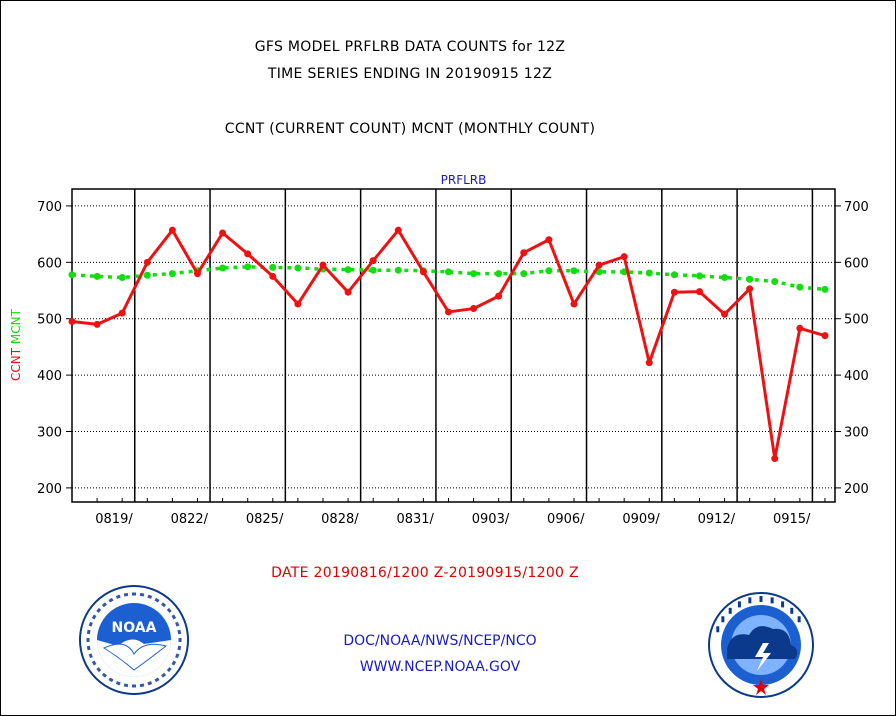  Describe the element at coordinates (856, 207) in the screenshot. I see `y-tick-label-right: 700` at that location.